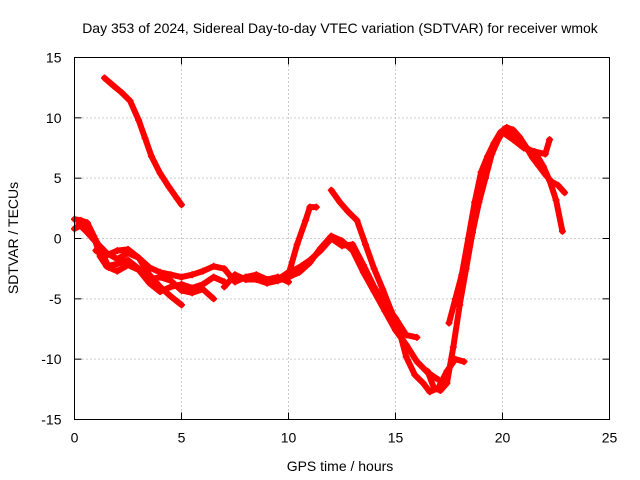 This screenshot has height=480, width=640. I want to click on y-tick-label: 15, so click(54, 58).